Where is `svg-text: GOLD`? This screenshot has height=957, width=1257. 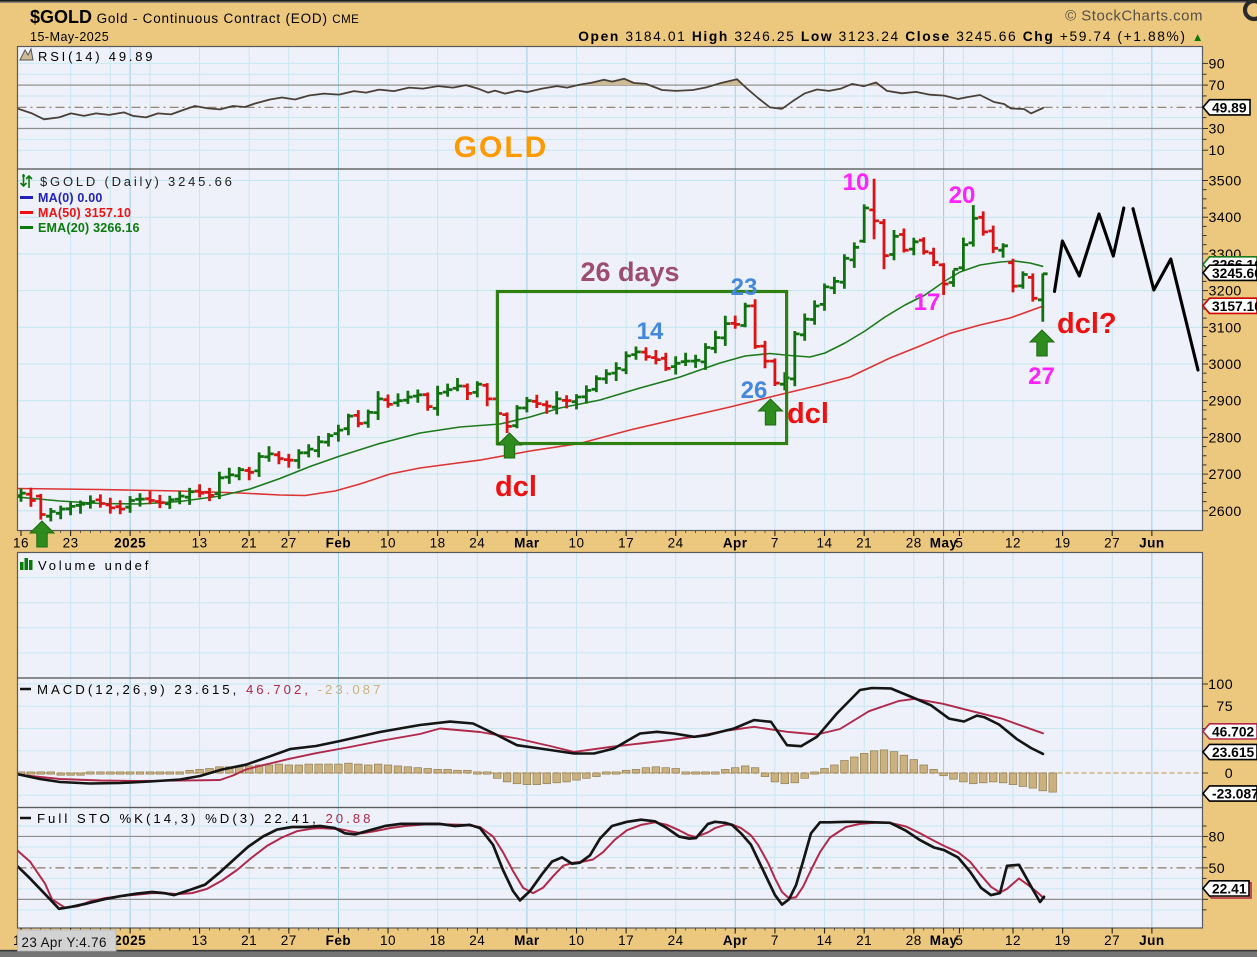 svg-text: GOLD is located at coordinates (501, 147).